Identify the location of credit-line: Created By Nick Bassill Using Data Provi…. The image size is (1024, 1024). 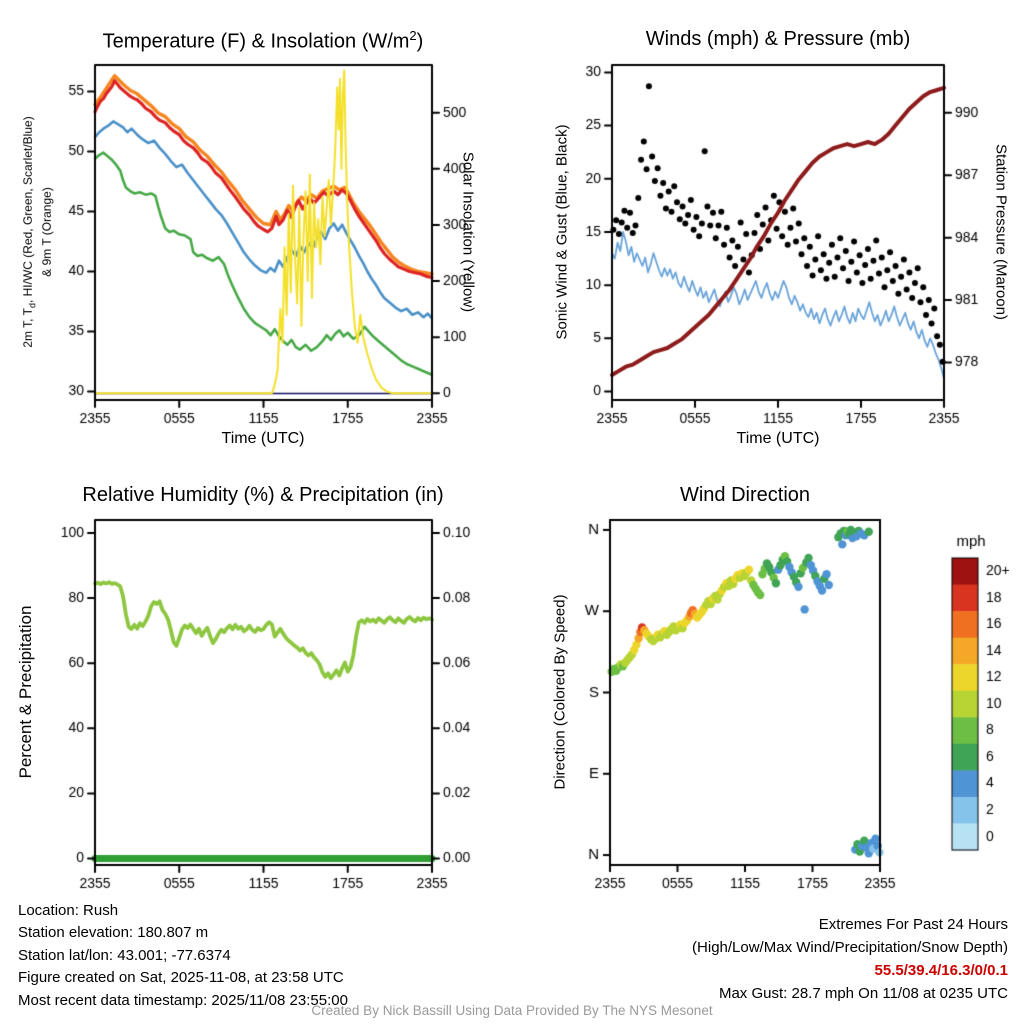
(512, 1010).